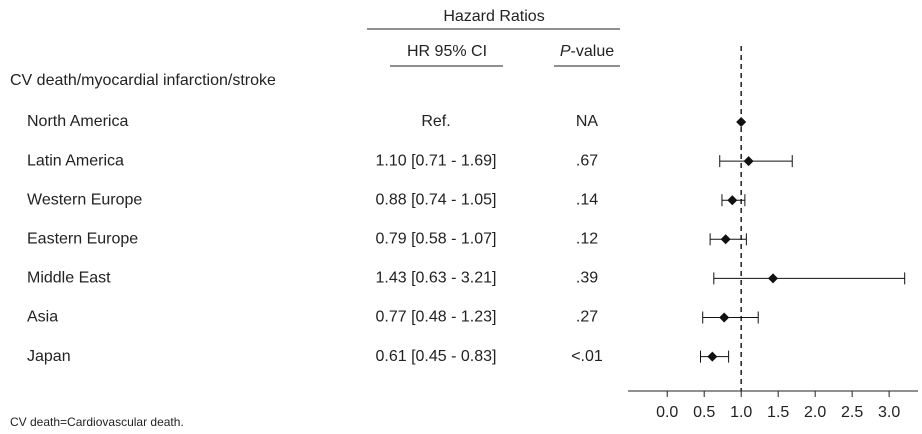  Describe the element at coordinates (778, 412) in the screenshot. I see `x-tick-label: 1.5` at that location.